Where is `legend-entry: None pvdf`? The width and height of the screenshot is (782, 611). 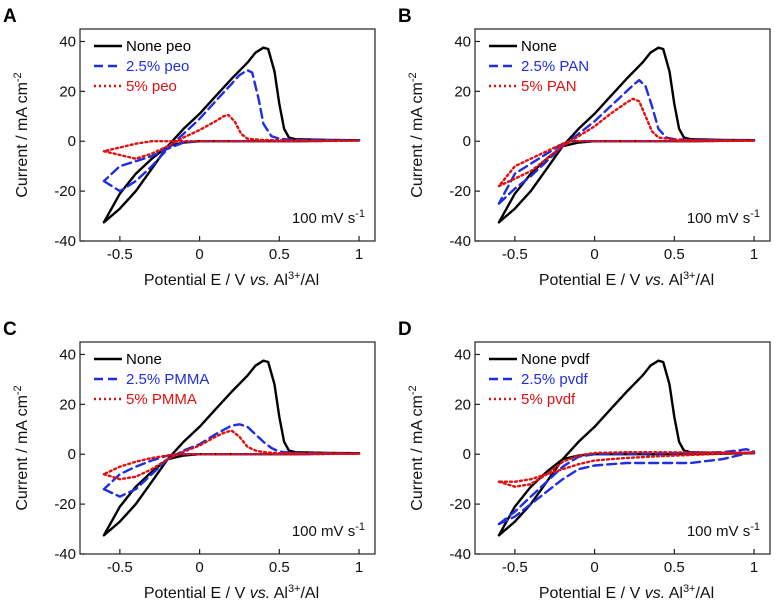
legend-entry: None pvdf is located at coordinates (555, 359).